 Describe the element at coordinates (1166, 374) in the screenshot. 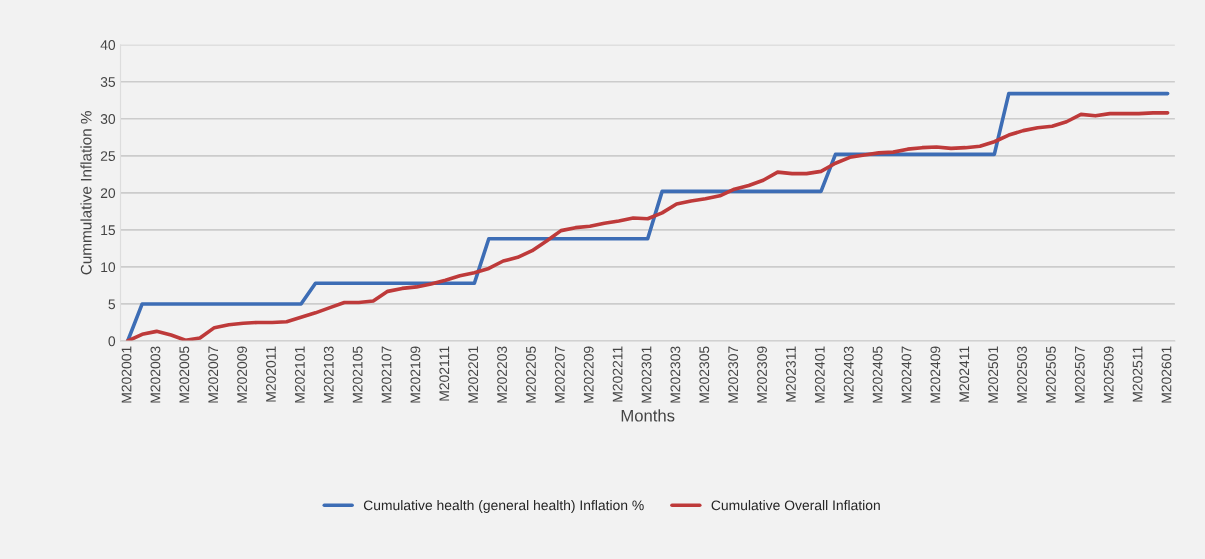

I see `x-tick-label: M202601` at that location.